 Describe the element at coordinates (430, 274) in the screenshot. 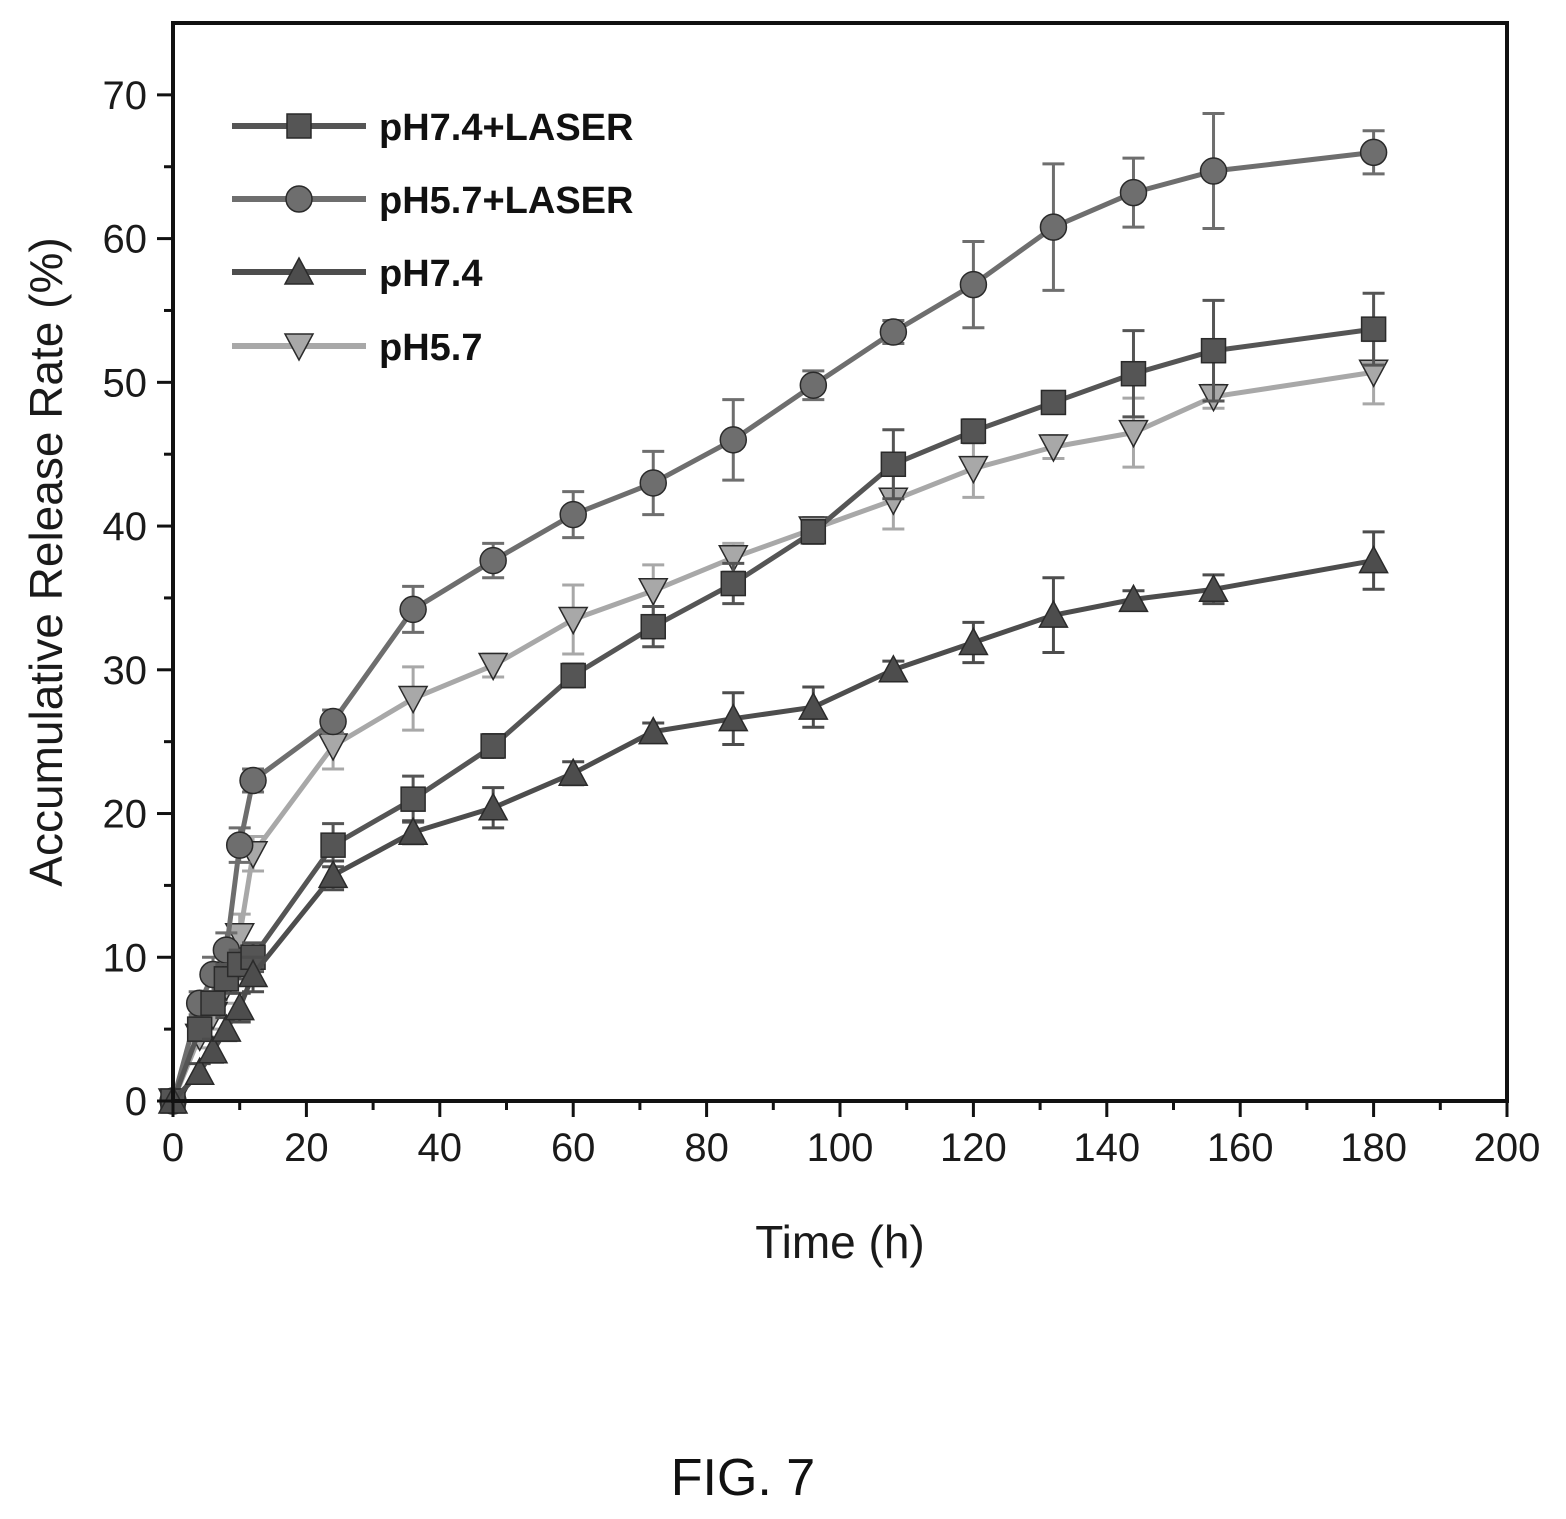

I see `legend-label: pH7.4` at that location.